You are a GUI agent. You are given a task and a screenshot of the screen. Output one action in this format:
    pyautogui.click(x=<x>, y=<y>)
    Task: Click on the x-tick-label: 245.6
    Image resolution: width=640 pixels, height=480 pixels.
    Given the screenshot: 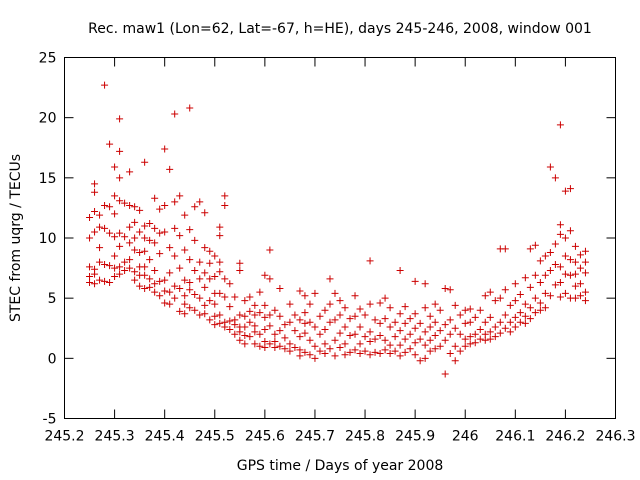 What is the action you would take?
    pyautogui.click(x=265, y=437)
    